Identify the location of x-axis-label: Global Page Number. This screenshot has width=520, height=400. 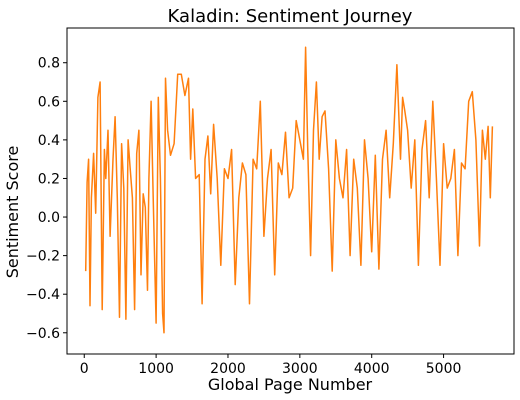
(290, 384).